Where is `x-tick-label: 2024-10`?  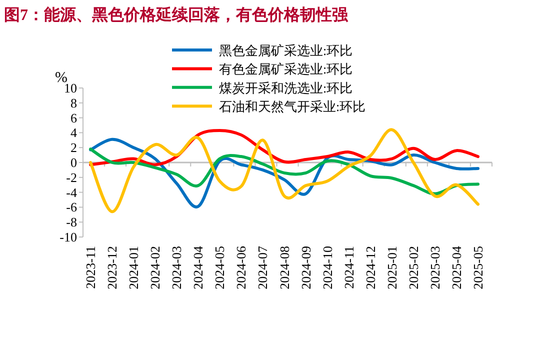
x-tick-label: 2024-10 is located at coordinates (327, 268).